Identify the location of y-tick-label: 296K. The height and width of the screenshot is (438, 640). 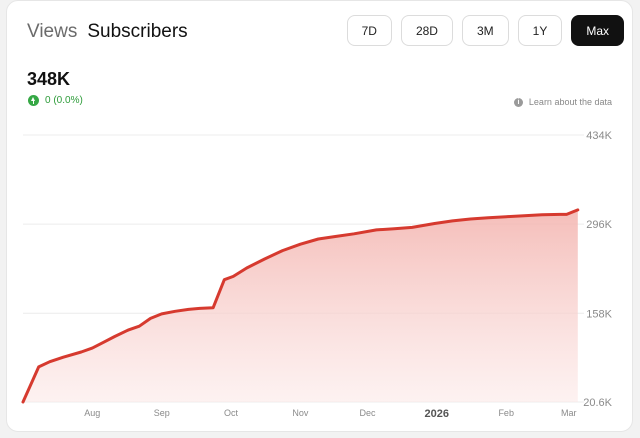
(599, 225).